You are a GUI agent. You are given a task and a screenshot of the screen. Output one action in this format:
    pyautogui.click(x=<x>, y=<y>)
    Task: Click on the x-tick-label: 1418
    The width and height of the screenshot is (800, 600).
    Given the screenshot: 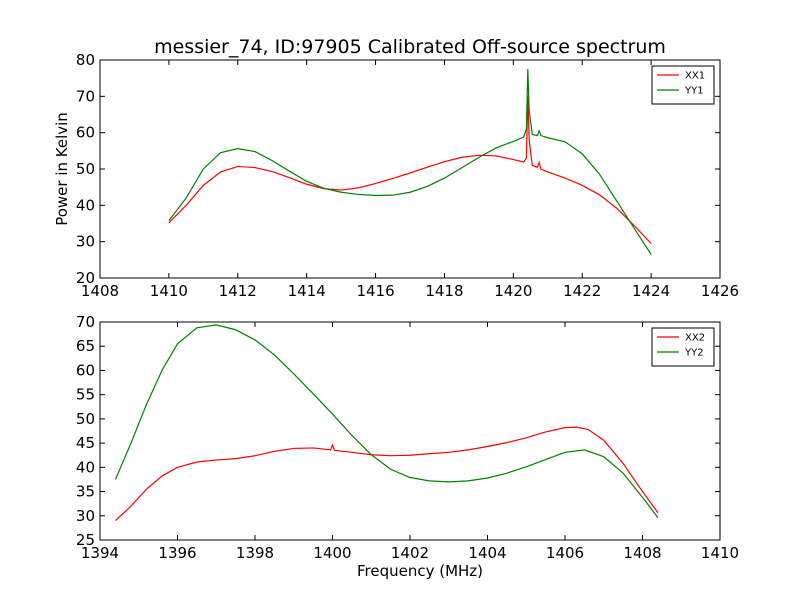 What is the action you would take?
    pyautogui.click(x=444, y=291)
    